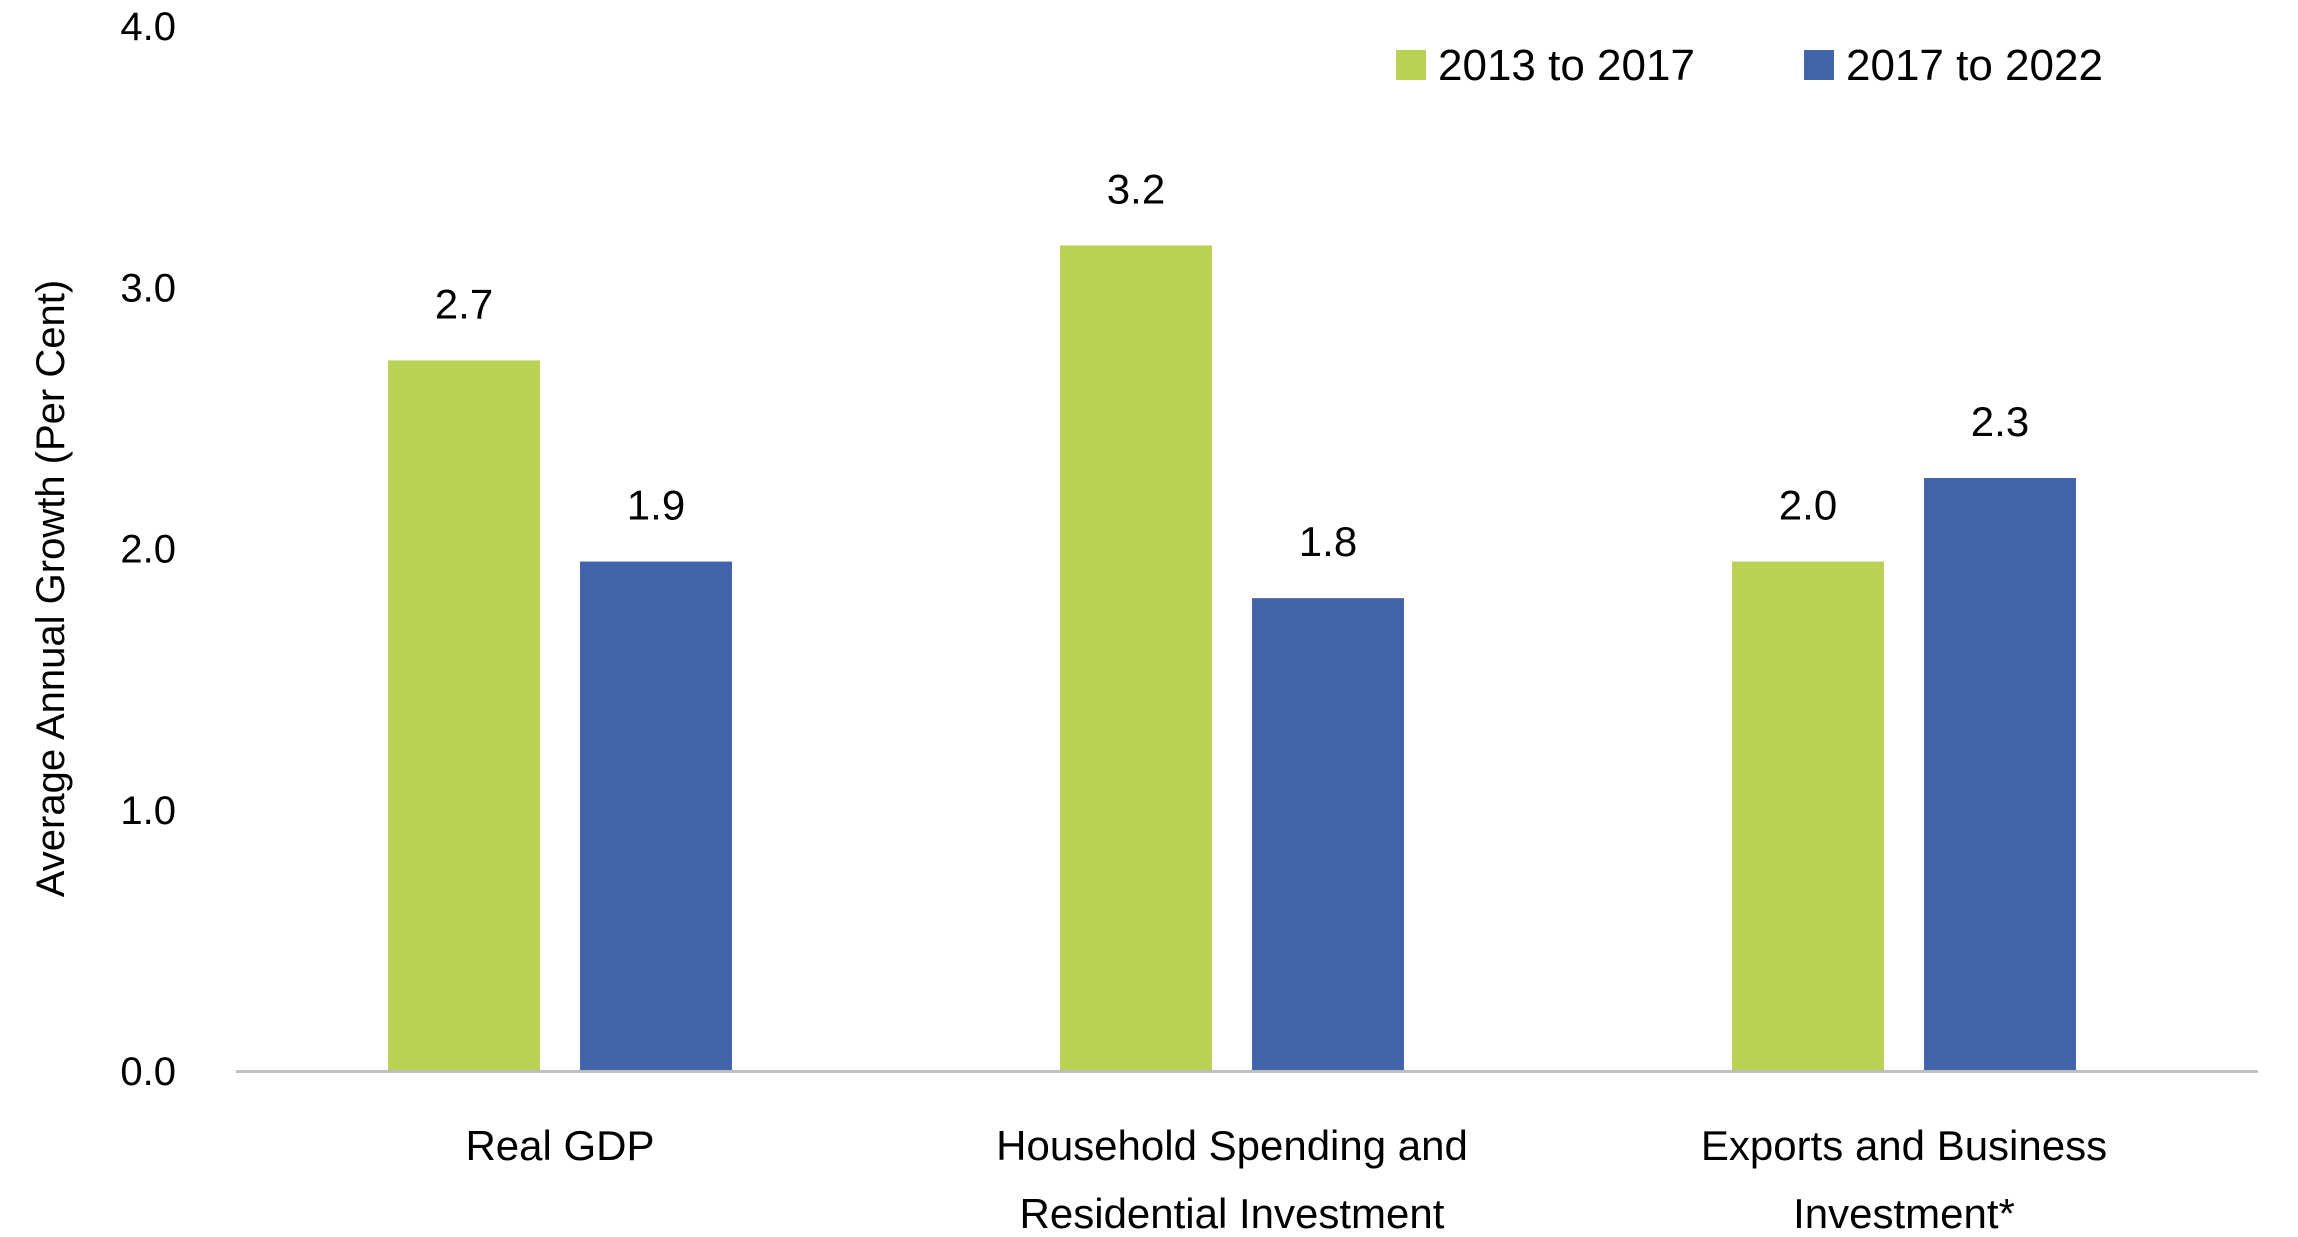 The height and width of the screenshot is (1237, 2298). What do you see at coordinates (1904, 1145) in the screenshot?
I see `category-label: Exports and Business` at bounding box center [1904, 1145].